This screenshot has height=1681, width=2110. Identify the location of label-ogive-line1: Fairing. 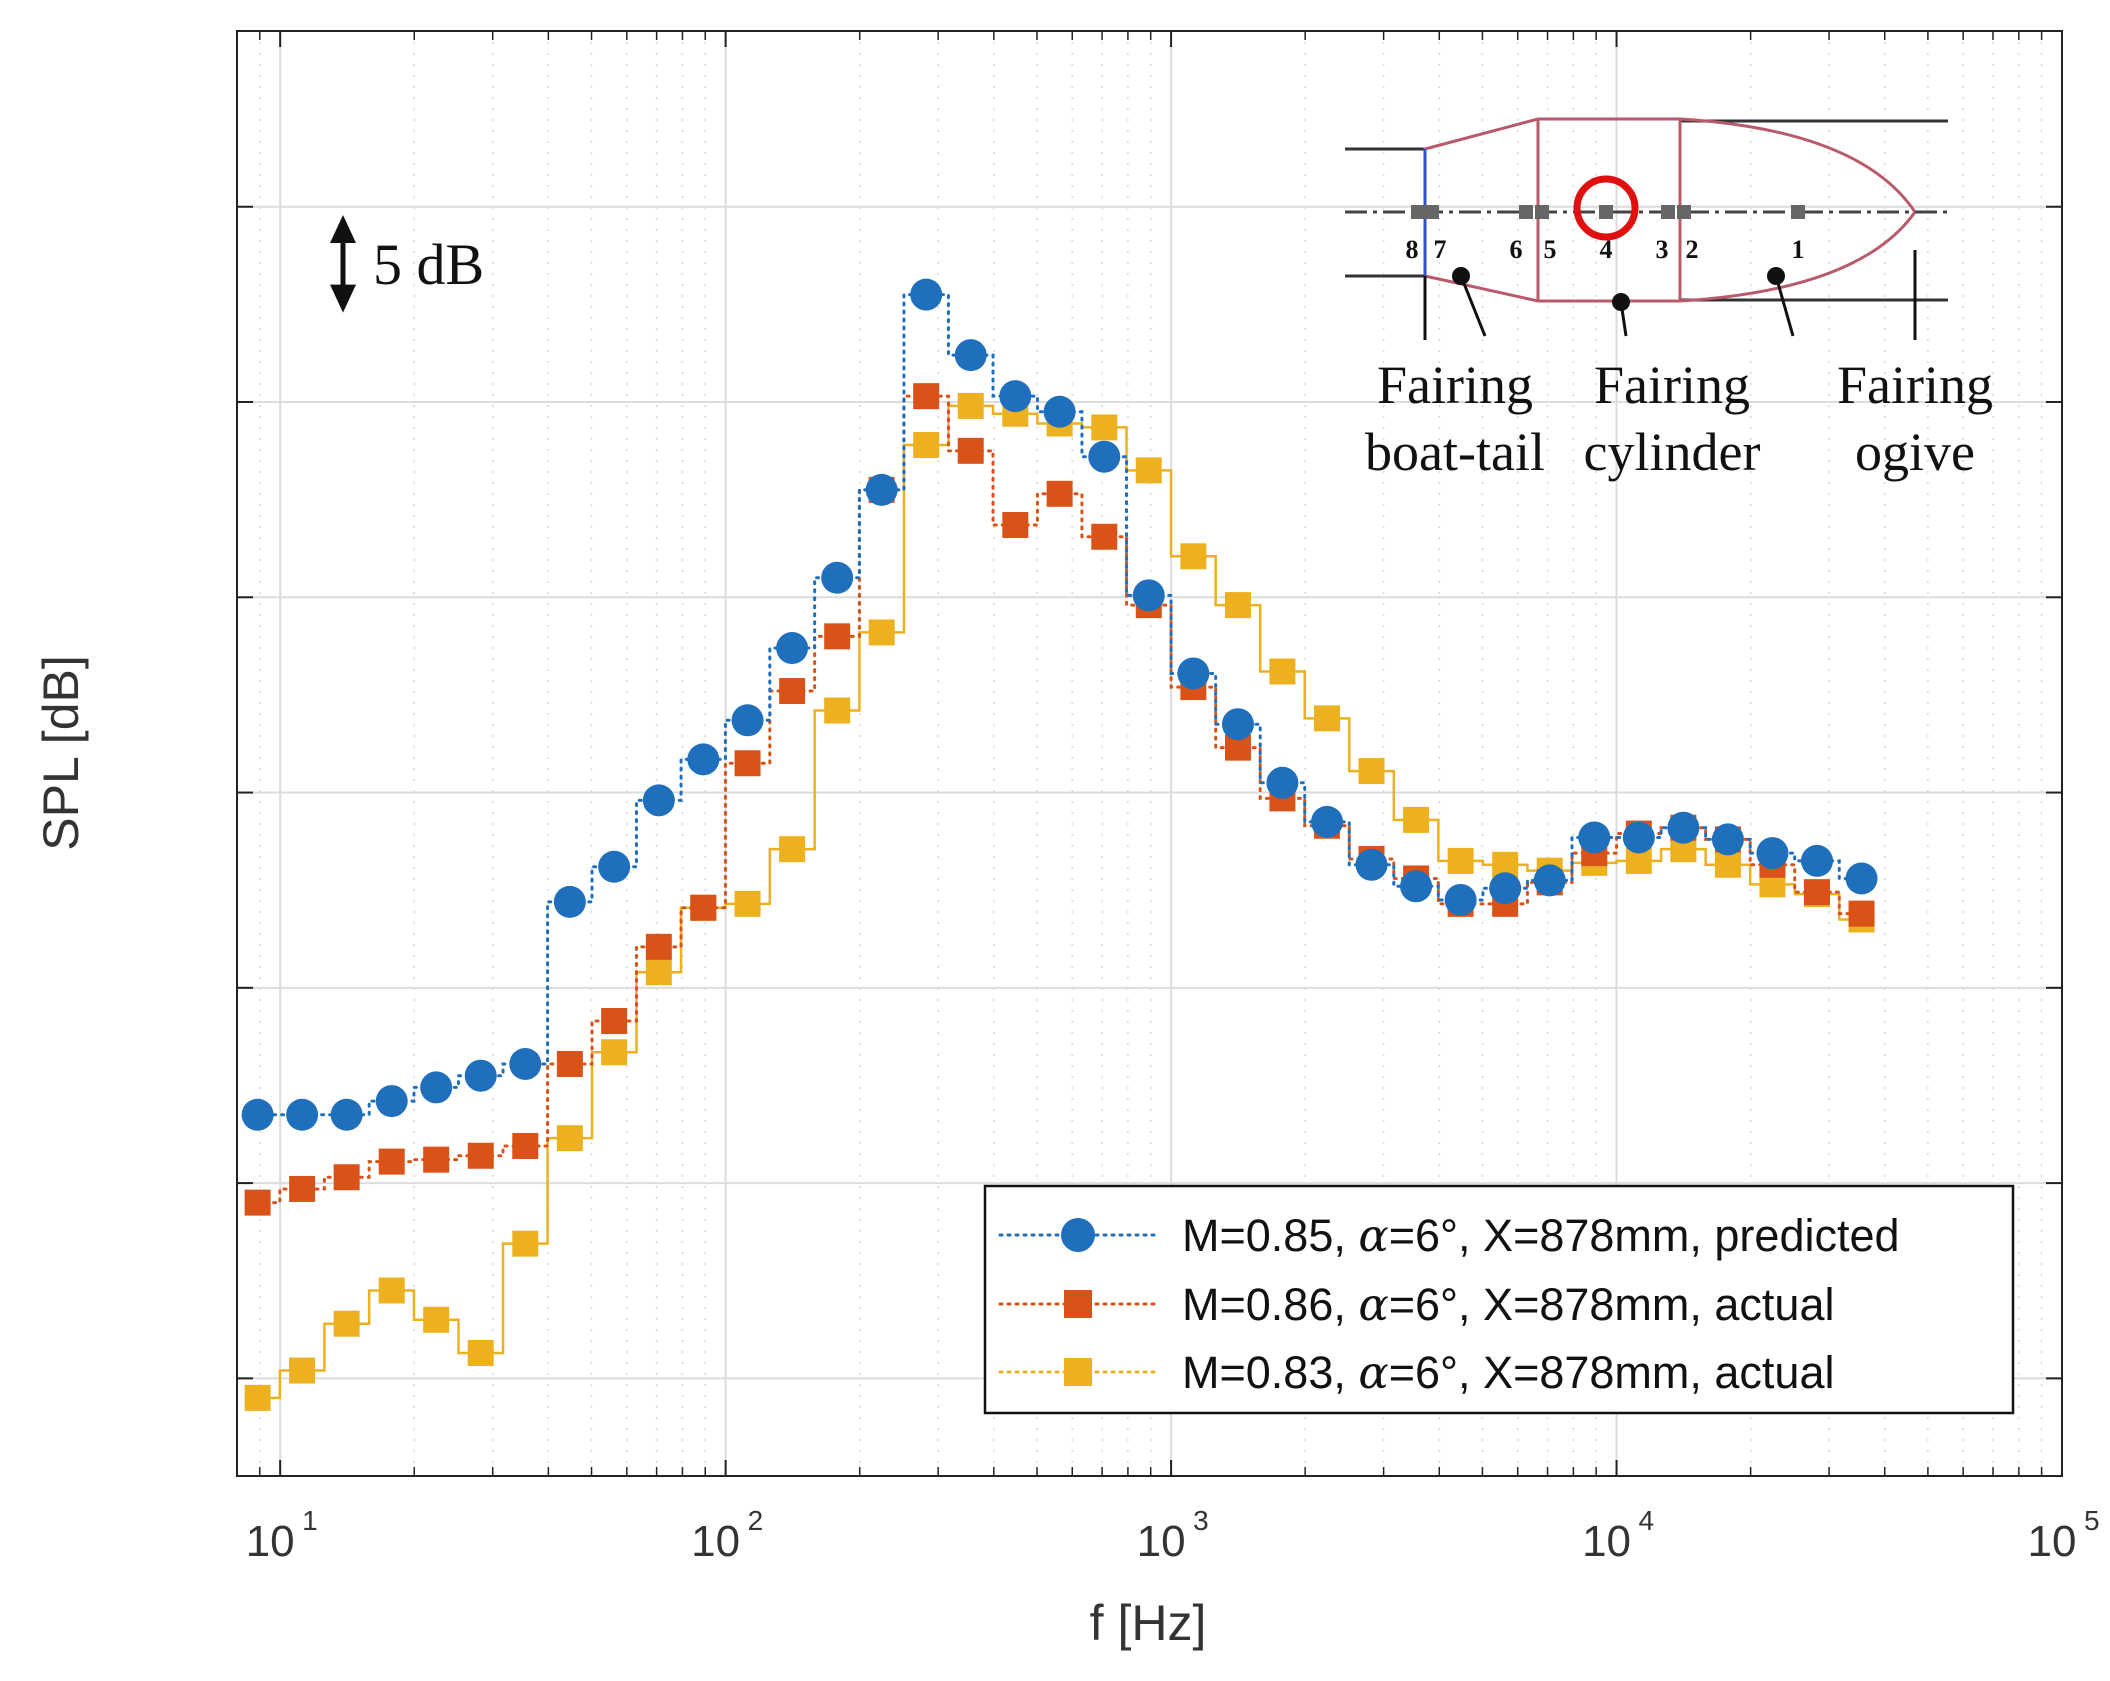
(1915, 385).